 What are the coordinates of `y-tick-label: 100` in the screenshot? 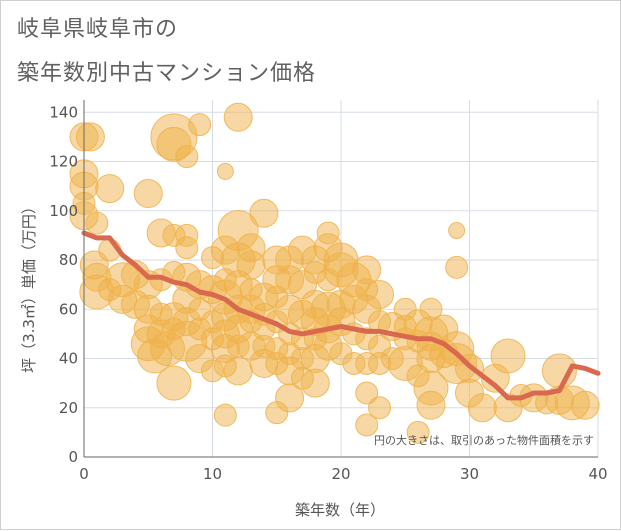 It's located at (63, 211).